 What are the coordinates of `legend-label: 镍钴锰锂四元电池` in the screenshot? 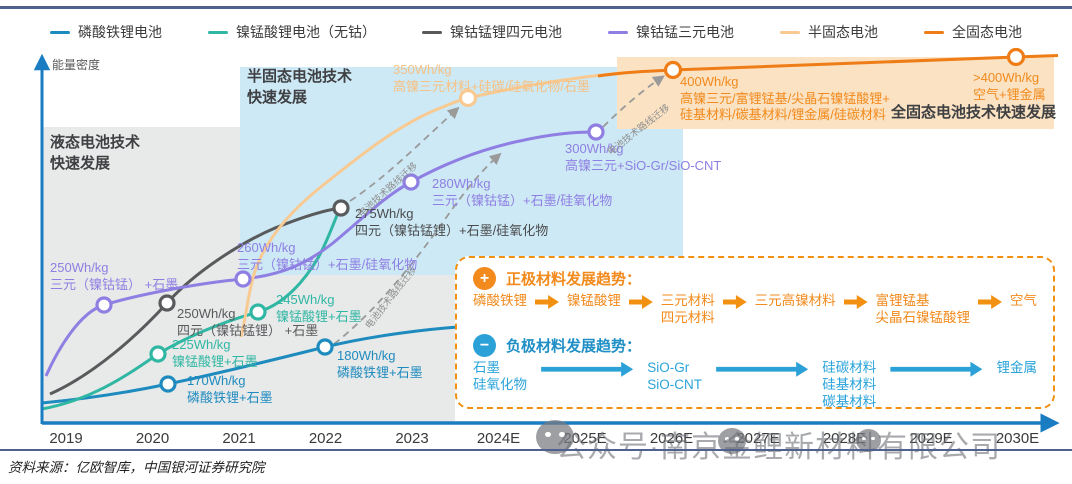 It's located at (506, 32).